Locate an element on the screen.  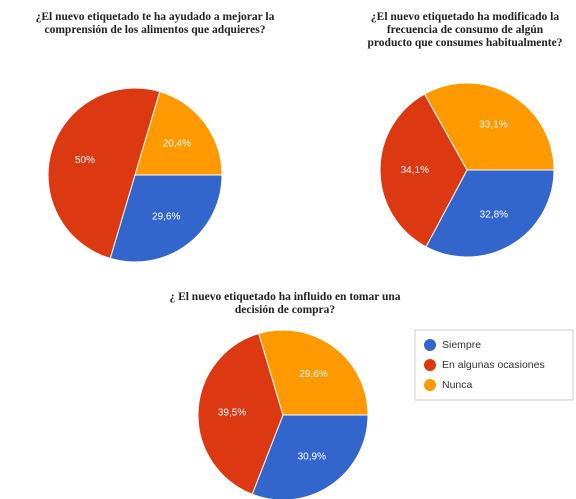
slice-label: 33,1% is located at coordinates (493, 125).